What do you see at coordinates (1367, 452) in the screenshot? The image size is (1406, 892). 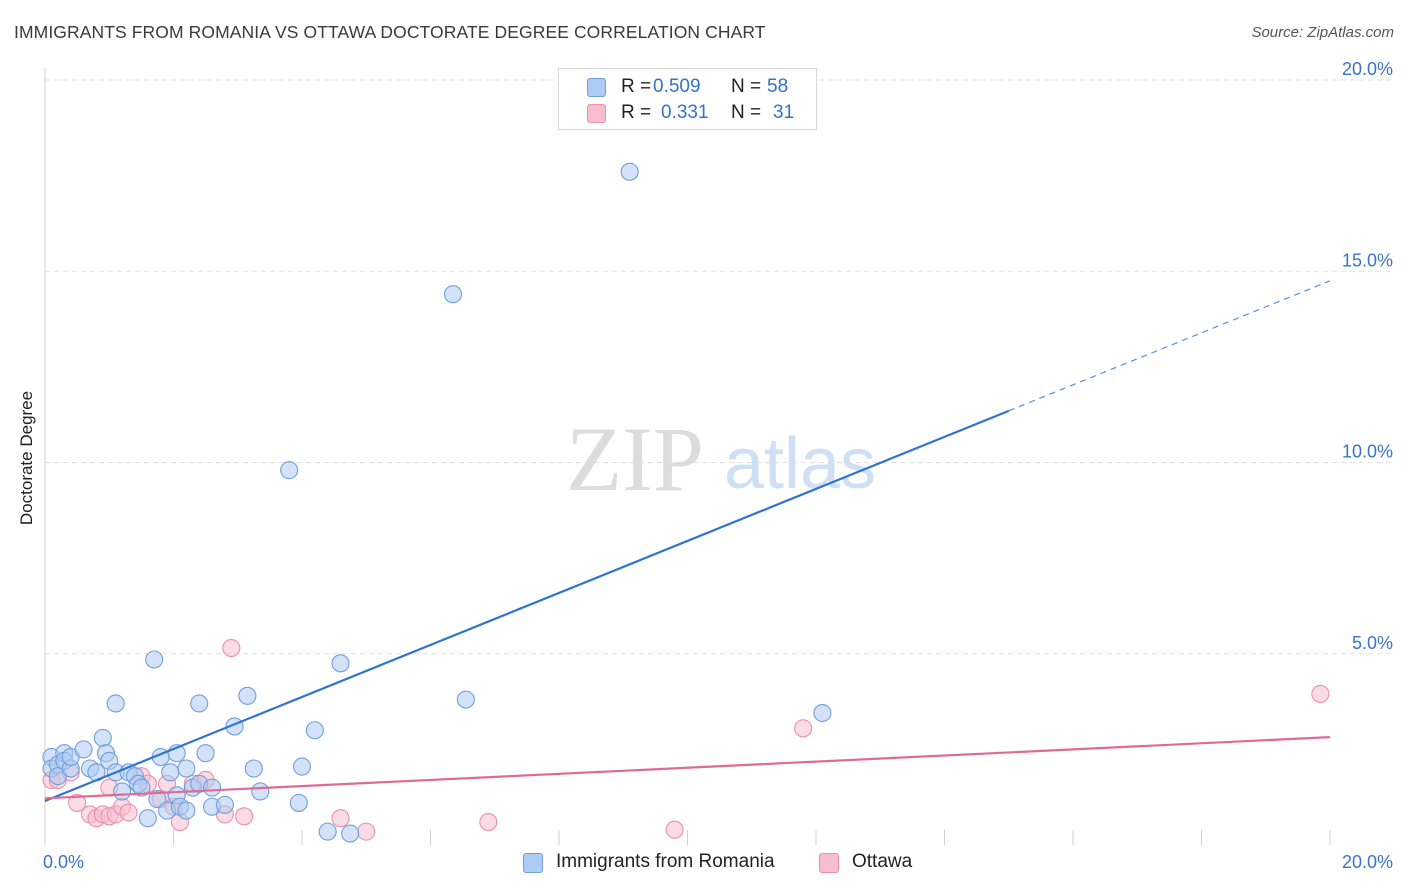 I see `y-tick-label: 10.0%` at bounding box center [1367, 452].